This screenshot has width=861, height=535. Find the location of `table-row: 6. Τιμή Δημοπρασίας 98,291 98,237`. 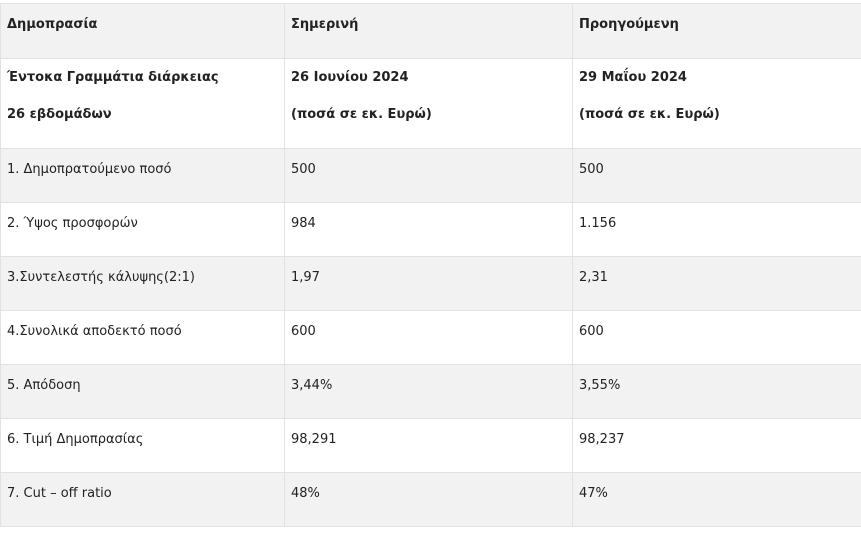

table-row: 6. Τιμή Δημοπρασίας 98,291 98,237 is located at coordinates (430, 445).